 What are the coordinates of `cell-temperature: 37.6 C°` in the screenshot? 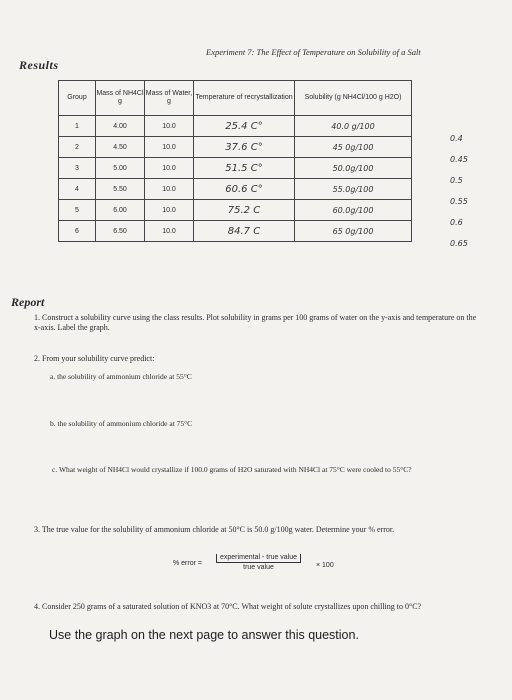 It's located at (244, 147).